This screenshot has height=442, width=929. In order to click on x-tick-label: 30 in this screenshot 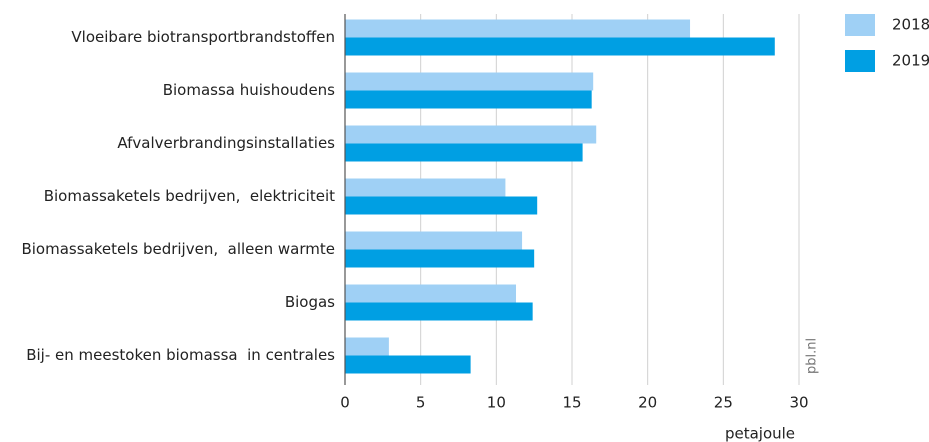, I will do `click(798, 403)`.